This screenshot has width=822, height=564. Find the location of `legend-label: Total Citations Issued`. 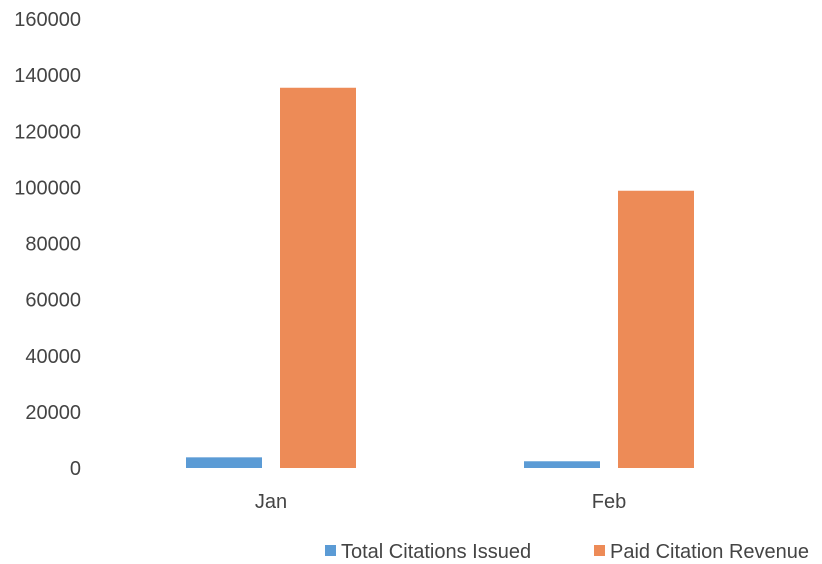

legend-label: Total Citations Issued is located at coordinates (436, 552).